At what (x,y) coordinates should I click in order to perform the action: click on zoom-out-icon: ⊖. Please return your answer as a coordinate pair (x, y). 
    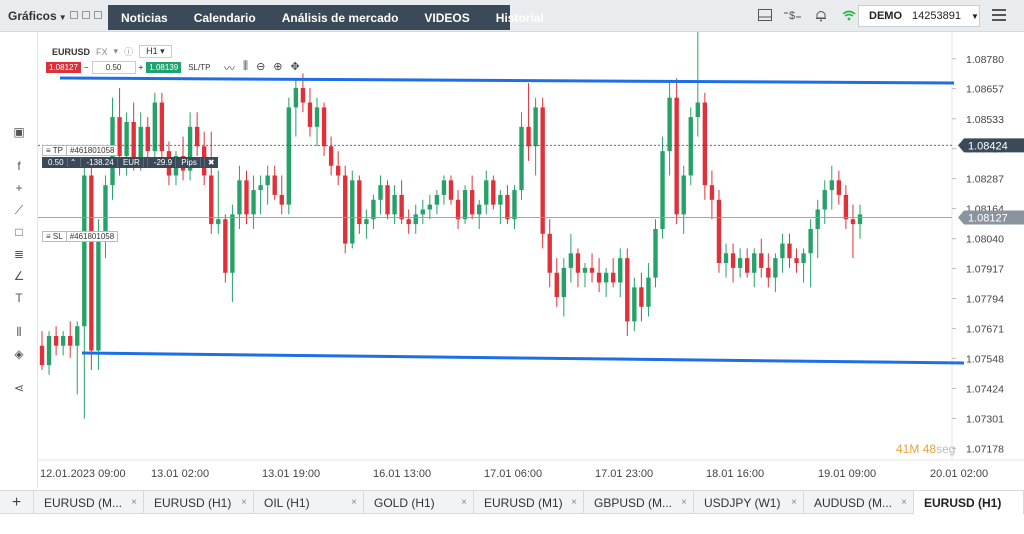
    Looking at the image, I should click on (261, 67).